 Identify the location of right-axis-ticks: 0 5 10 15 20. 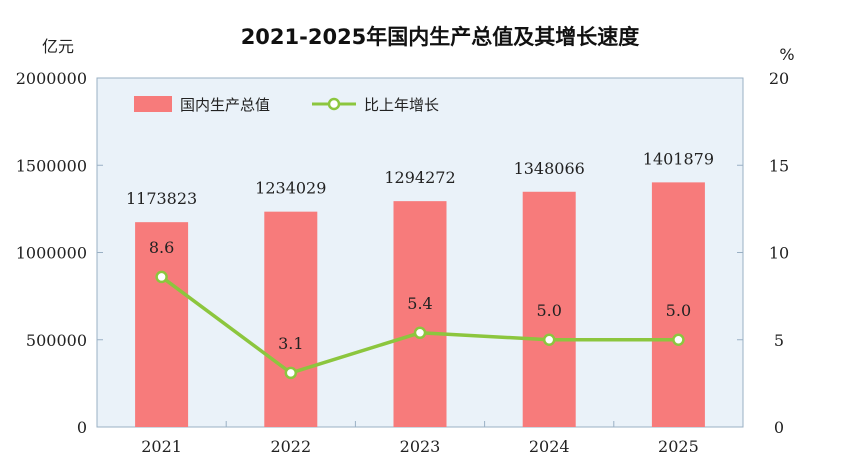
(763, 253).